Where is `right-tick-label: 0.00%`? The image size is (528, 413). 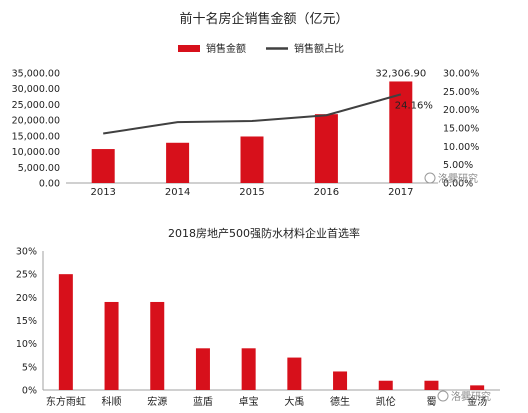 right-tick-label: 0.00% is located at coordinates (458, 184).